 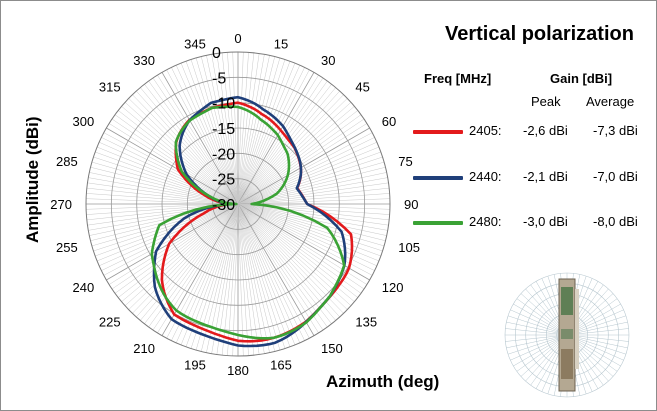 What do you see at coordinates (366, 321) in the screenshot?
I see `angle-tick-label: 135` at bounding box center [366, 321].